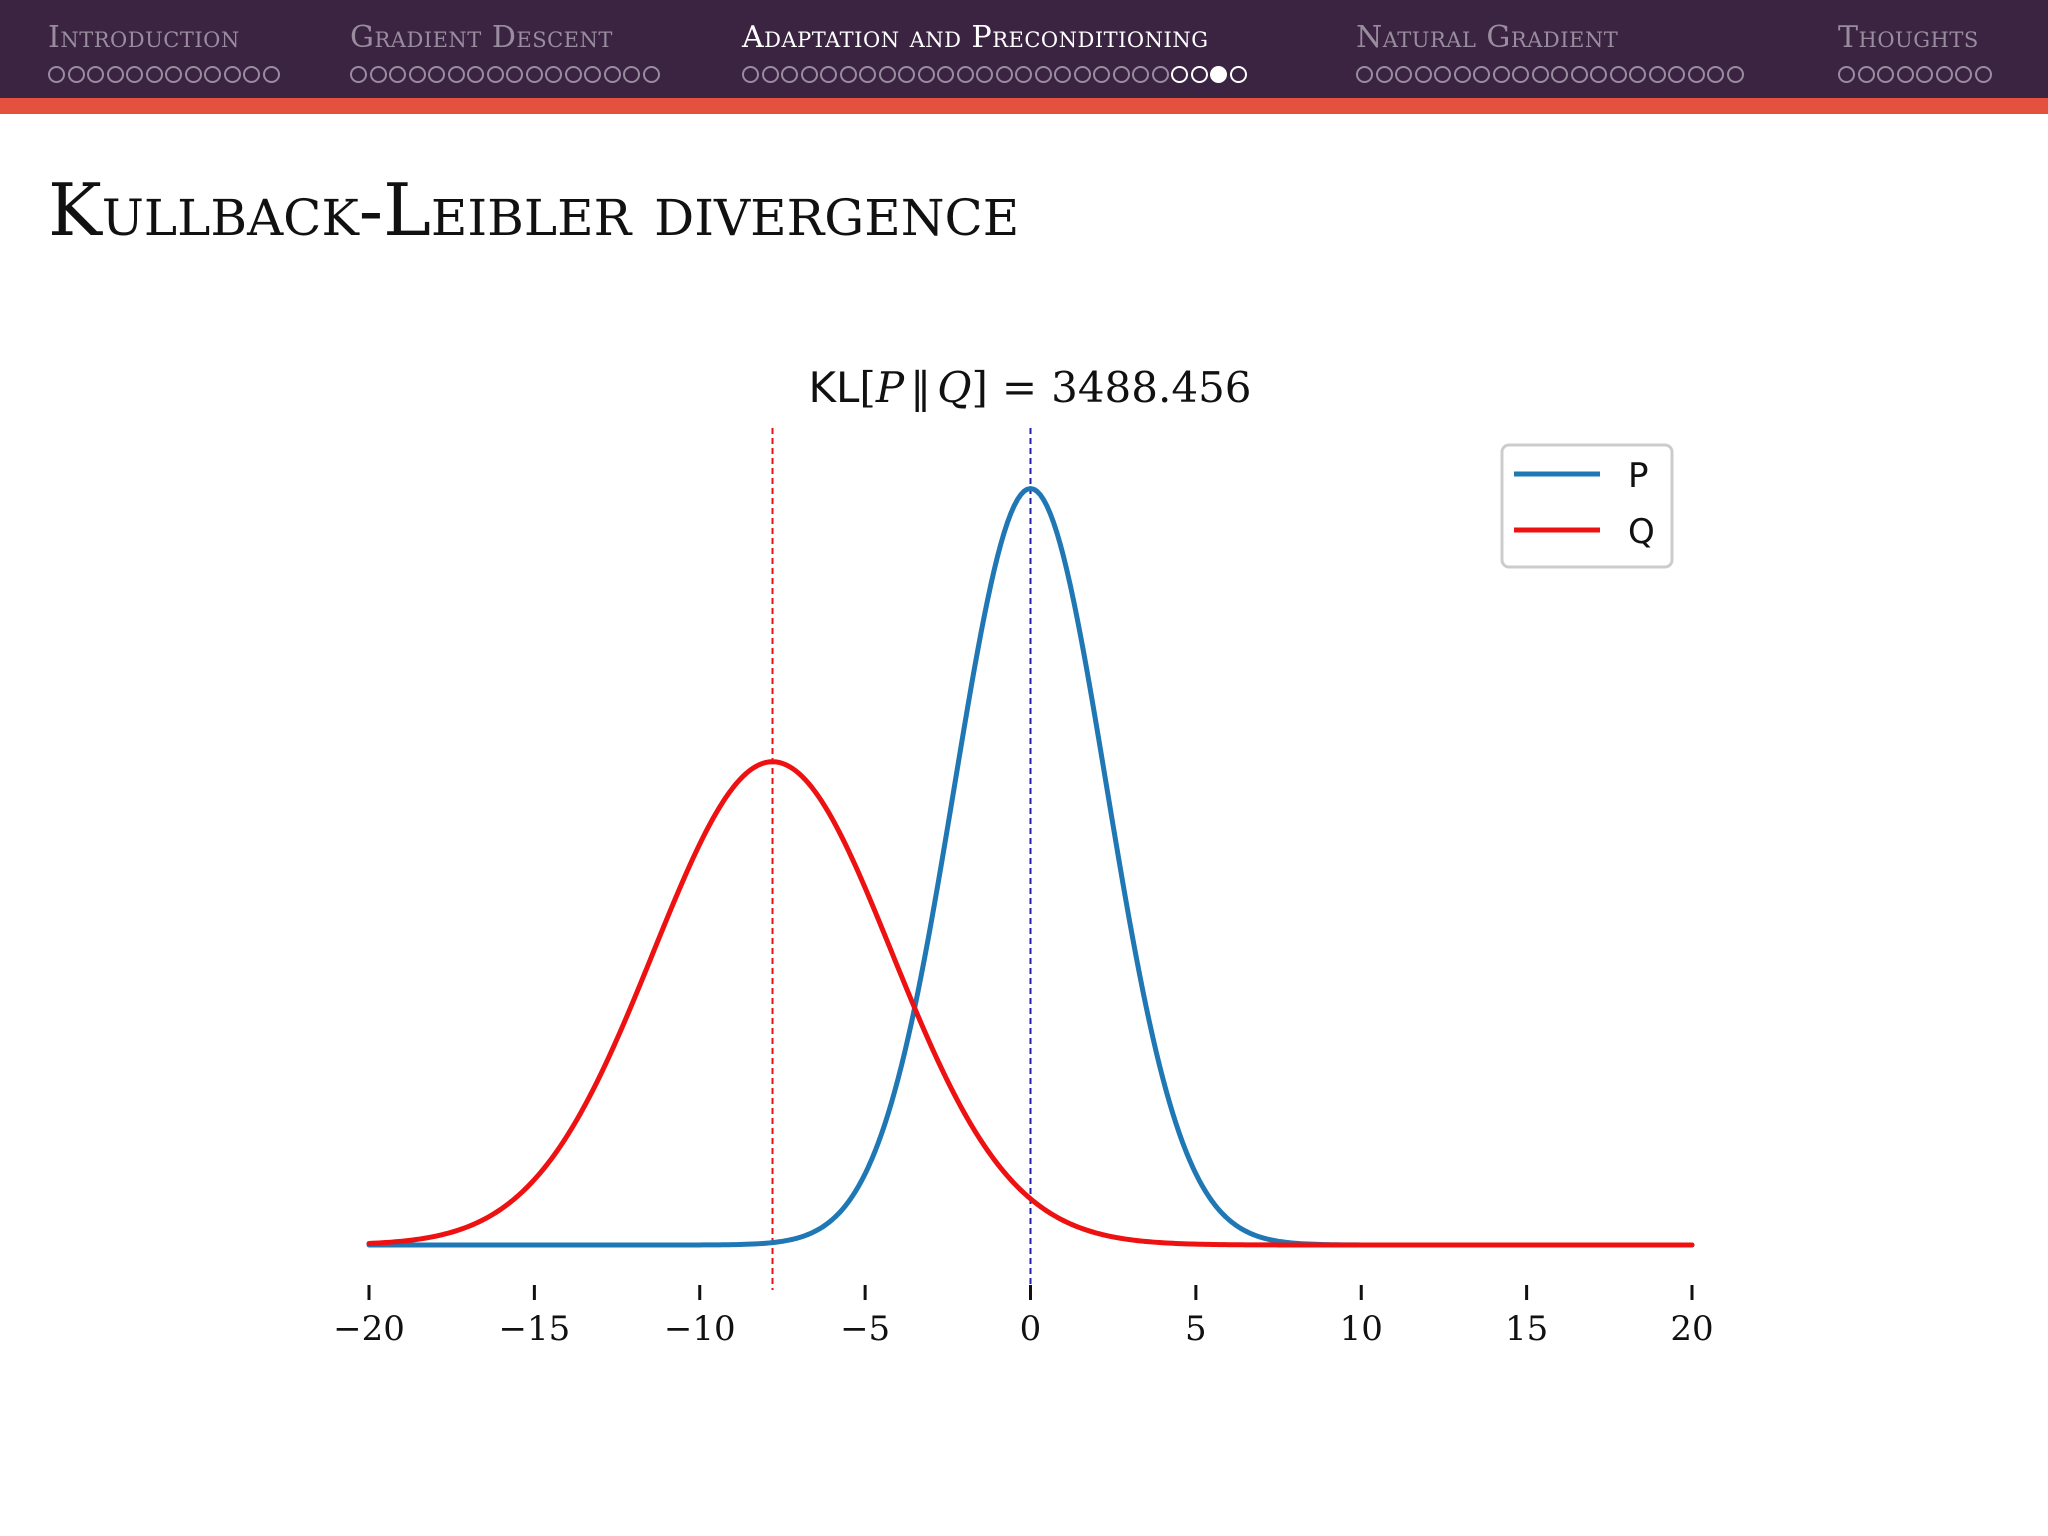  What do you see at coordinates (1031, 1329) in the screenshot?
I see `x-tick-label: 0` at bounding box center [1031, 1329].